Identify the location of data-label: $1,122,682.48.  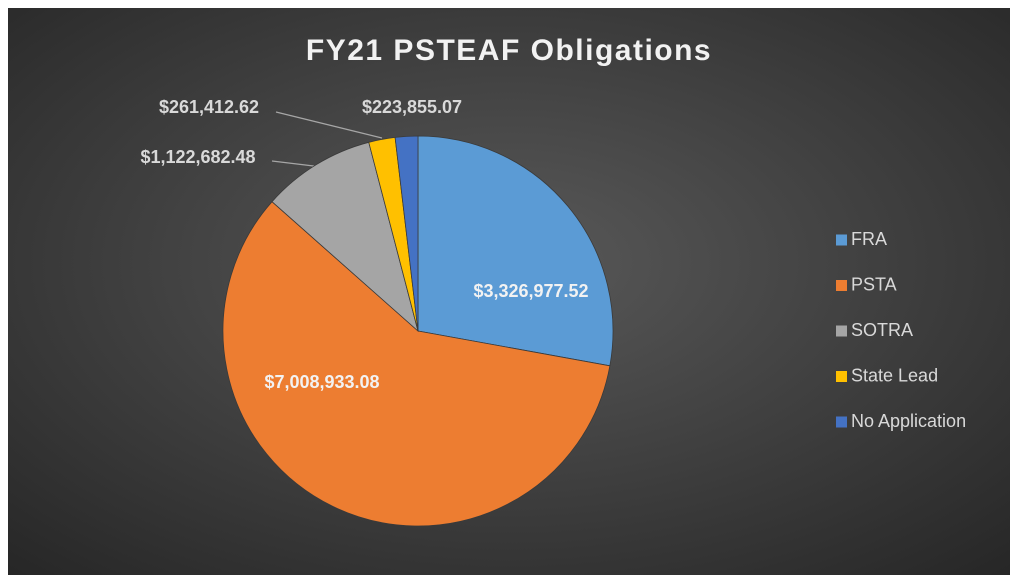
(197, 157).